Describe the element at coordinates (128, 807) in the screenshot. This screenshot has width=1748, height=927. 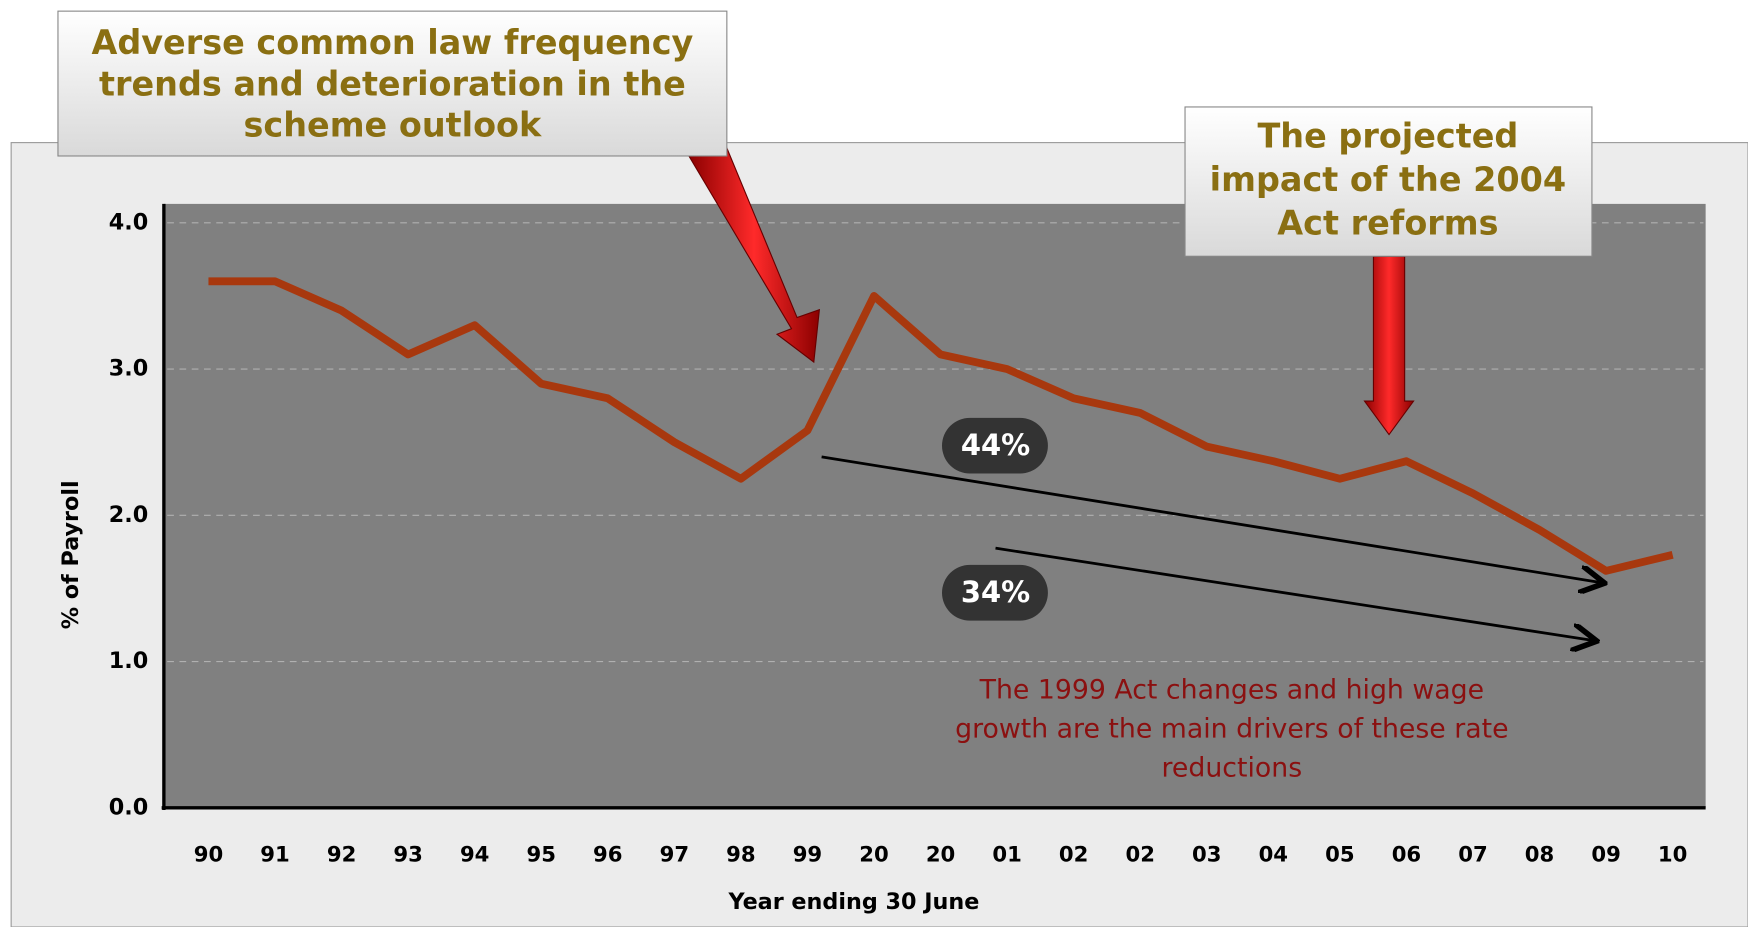
I see `y-tick-label: 0.0` at that location.